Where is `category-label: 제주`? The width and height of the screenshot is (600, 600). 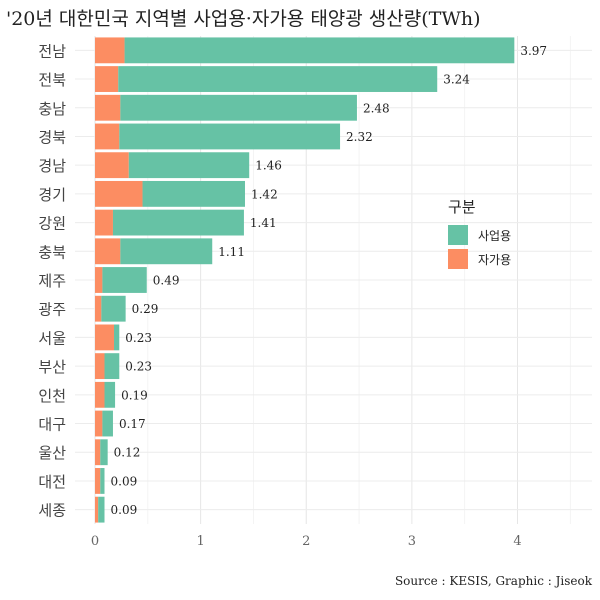
category-label: 제주 is located at coordinates (52, 281).